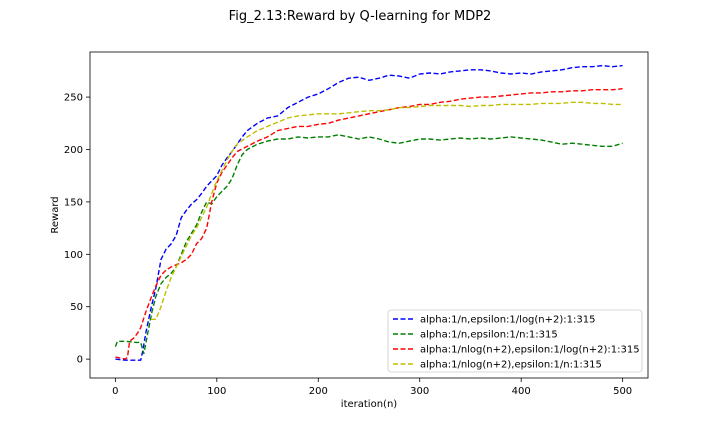  Describe the element at coordinates (507, 320) in the screenshot. I see `legend-label: alpha:1/n,epsilon:1/log(n+2):1:315` at that location.